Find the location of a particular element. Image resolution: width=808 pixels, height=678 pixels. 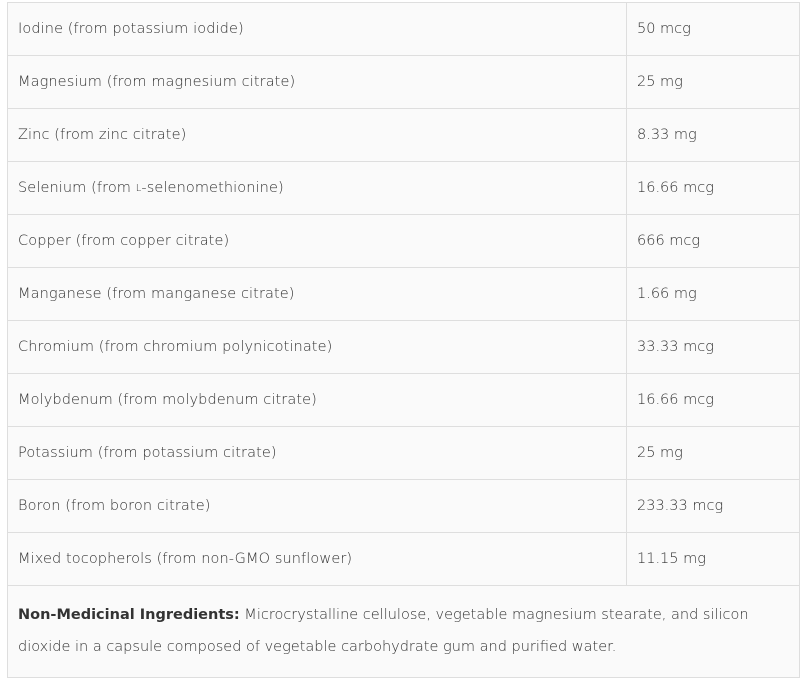

ingredient-name: Magnesium (from magnesium citrate) is located at coordinates (317, 82).